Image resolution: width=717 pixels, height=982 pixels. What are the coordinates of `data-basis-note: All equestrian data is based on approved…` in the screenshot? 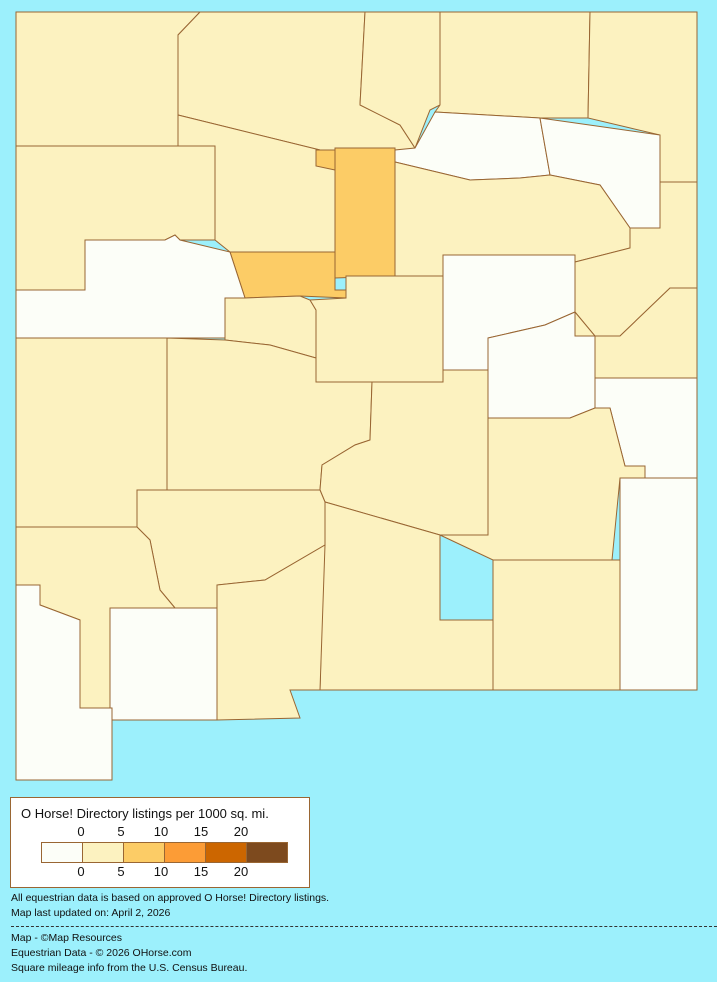 It's located at (170, 898).